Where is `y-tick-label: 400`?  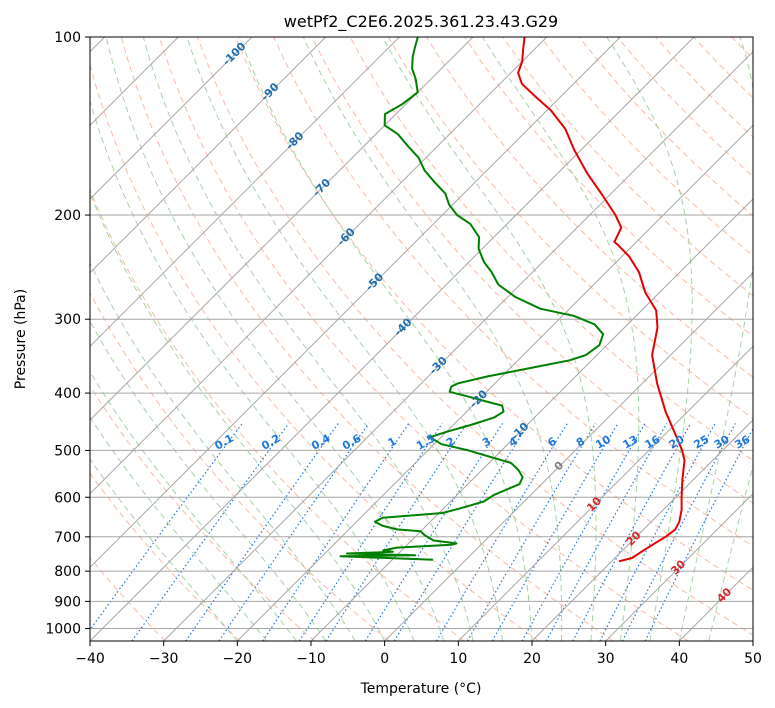 y-tick-label: 400 is located at coordinates (67, 394).